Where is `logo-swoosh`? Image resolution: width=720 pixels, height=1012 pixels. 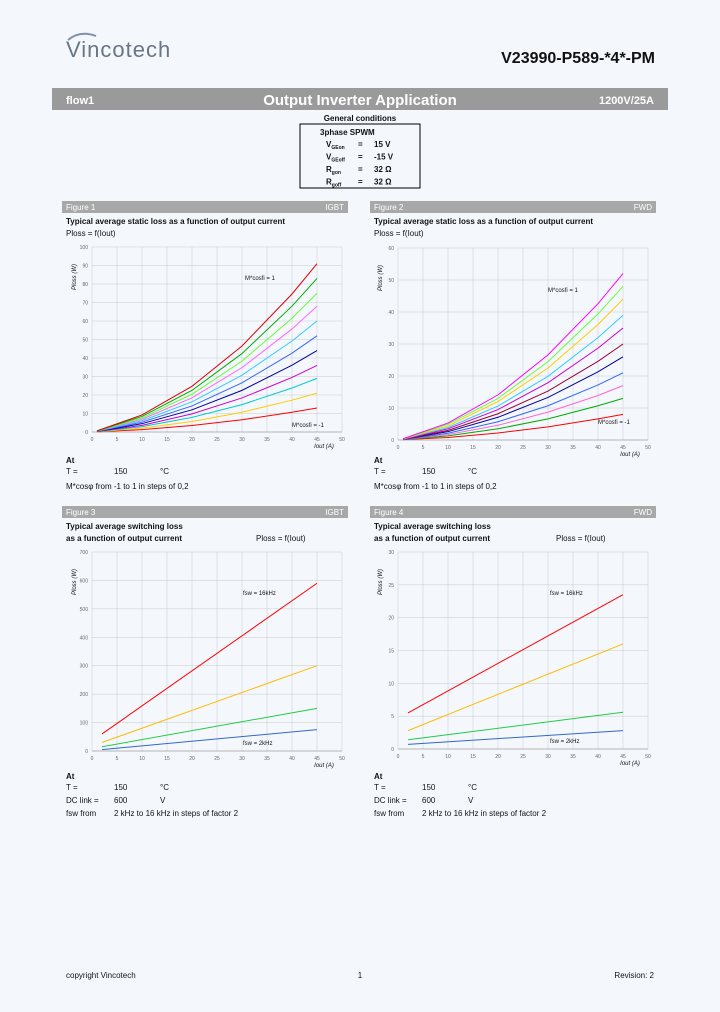 logo-swoosh is located at coordinates (82, 36).